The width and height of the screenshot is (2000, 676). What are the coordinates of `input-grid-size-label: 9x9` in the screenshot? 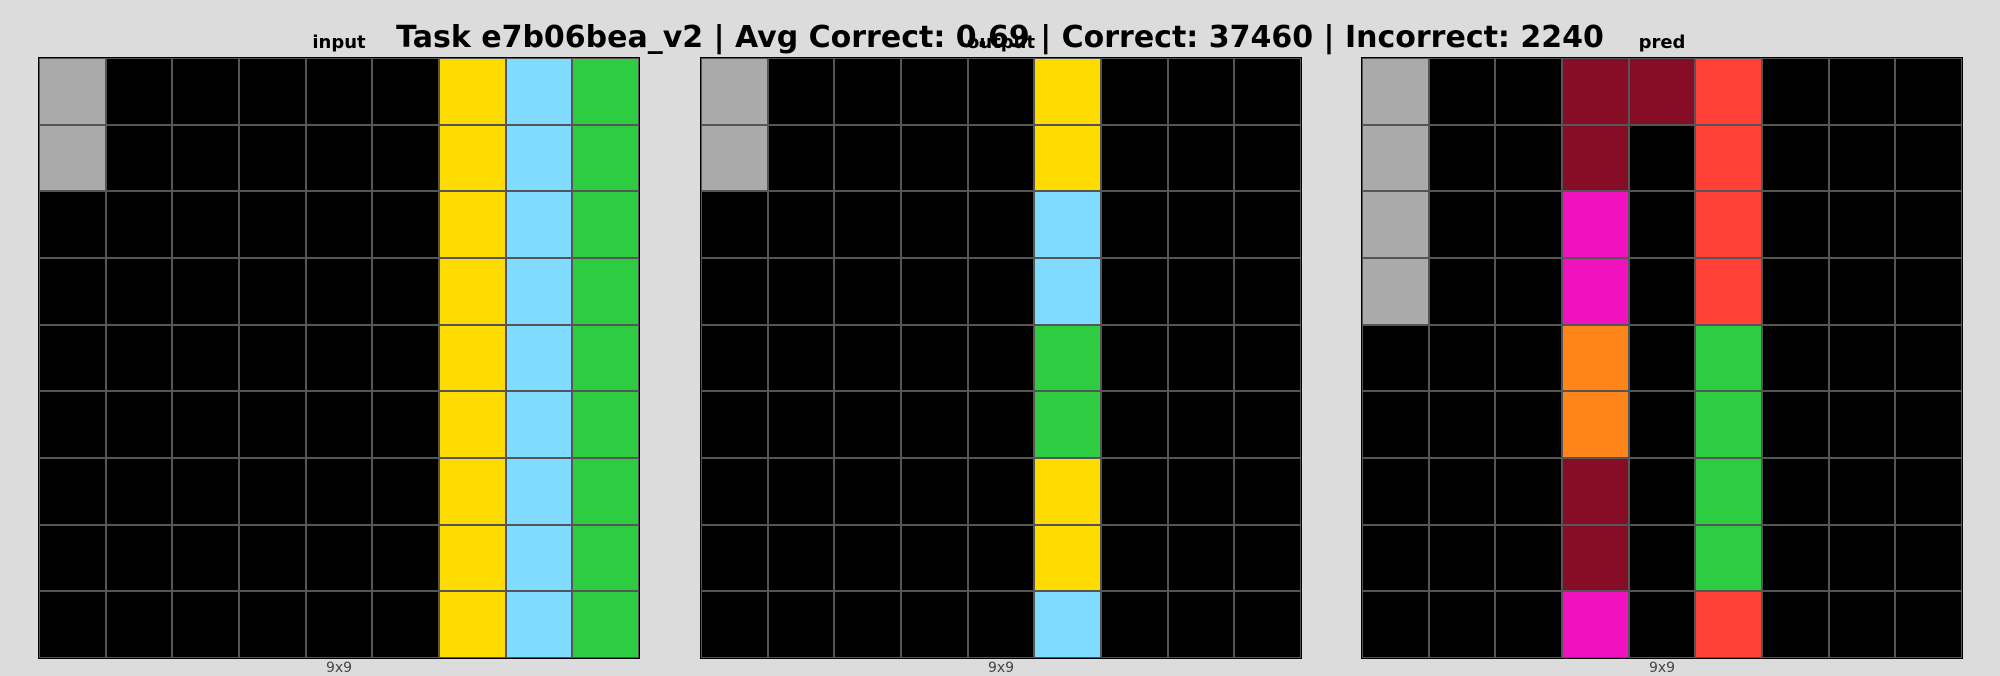 It's located at (339, 668).